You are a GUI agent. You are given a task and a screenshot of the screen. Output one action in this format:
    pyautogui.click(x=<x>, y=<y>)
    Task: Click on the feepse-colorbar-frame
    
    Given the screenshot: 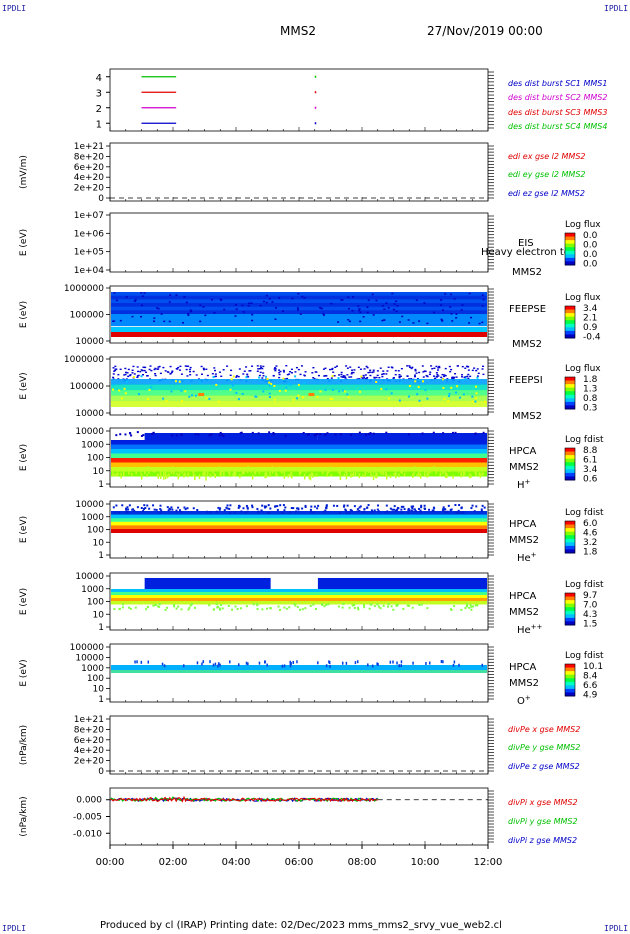 What is the action you would take?
    pyautogui.click(x=570, y=322)
    